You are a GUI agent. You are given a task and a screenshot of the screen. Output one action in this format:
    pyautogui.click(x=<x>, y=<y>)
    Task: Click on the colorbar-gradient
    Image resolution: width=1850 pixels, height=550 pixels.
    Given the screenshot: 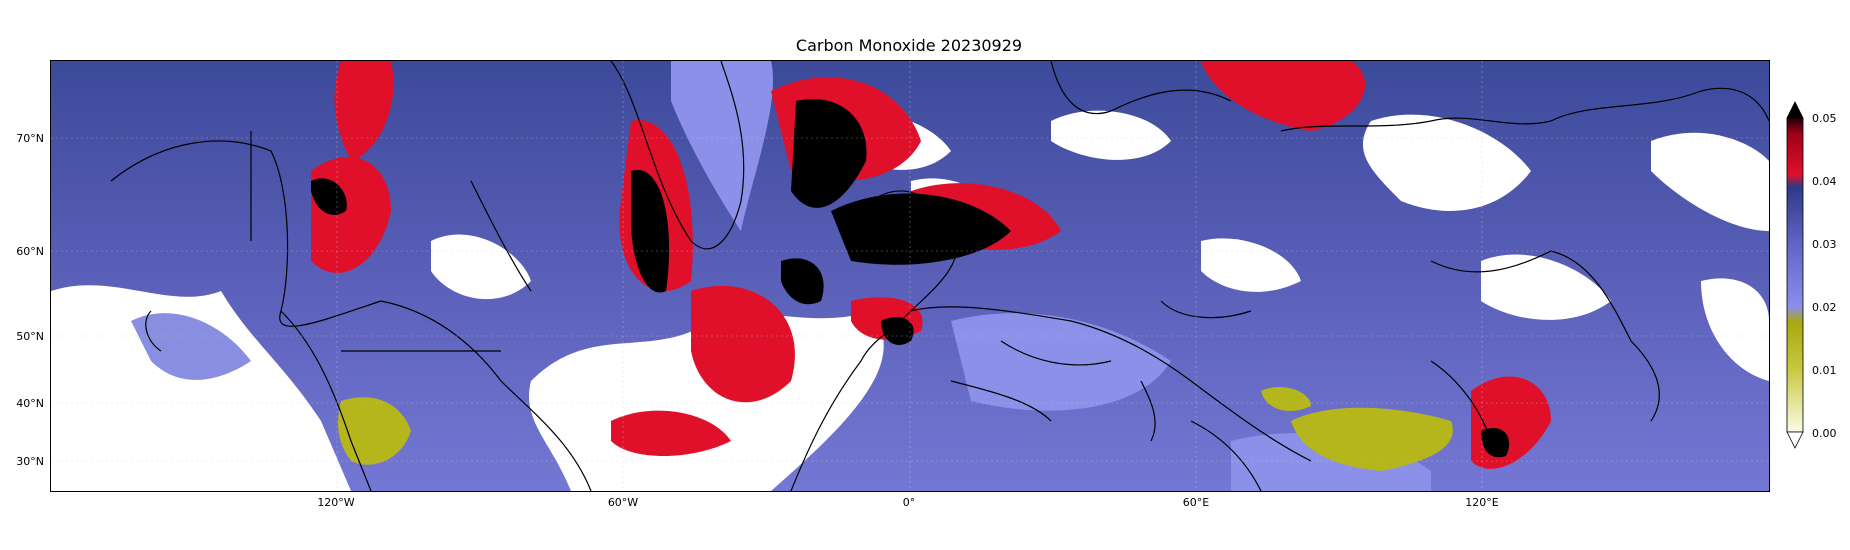 What is the action you would take?
    pyautogui.click(x=1795, y=275)
    